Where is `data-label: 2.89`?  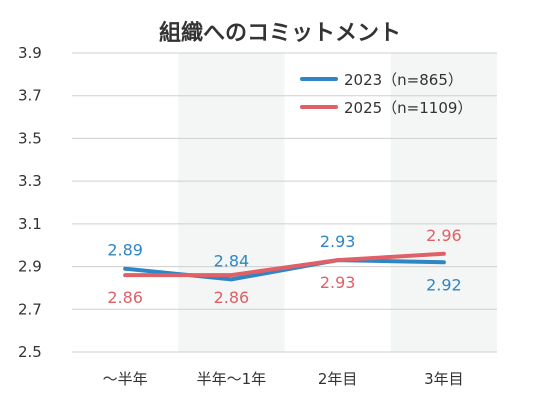 data-label: 2.89 is located at coordinates (125, 250).